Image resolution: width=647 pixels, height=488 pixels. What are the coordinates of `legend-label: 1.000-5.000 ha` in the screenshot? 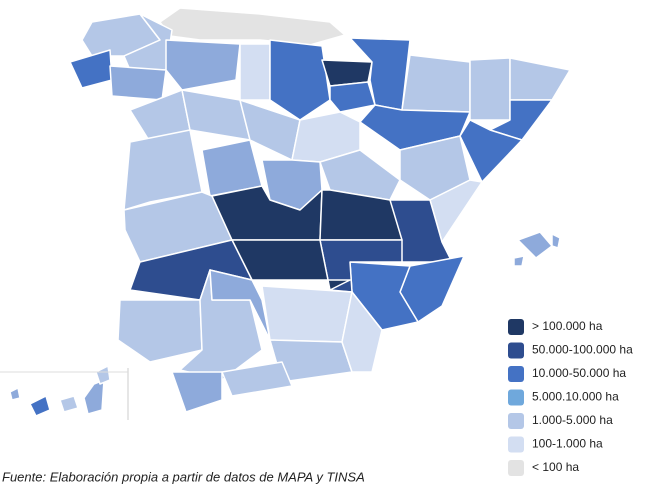 It's located at (572, 420).